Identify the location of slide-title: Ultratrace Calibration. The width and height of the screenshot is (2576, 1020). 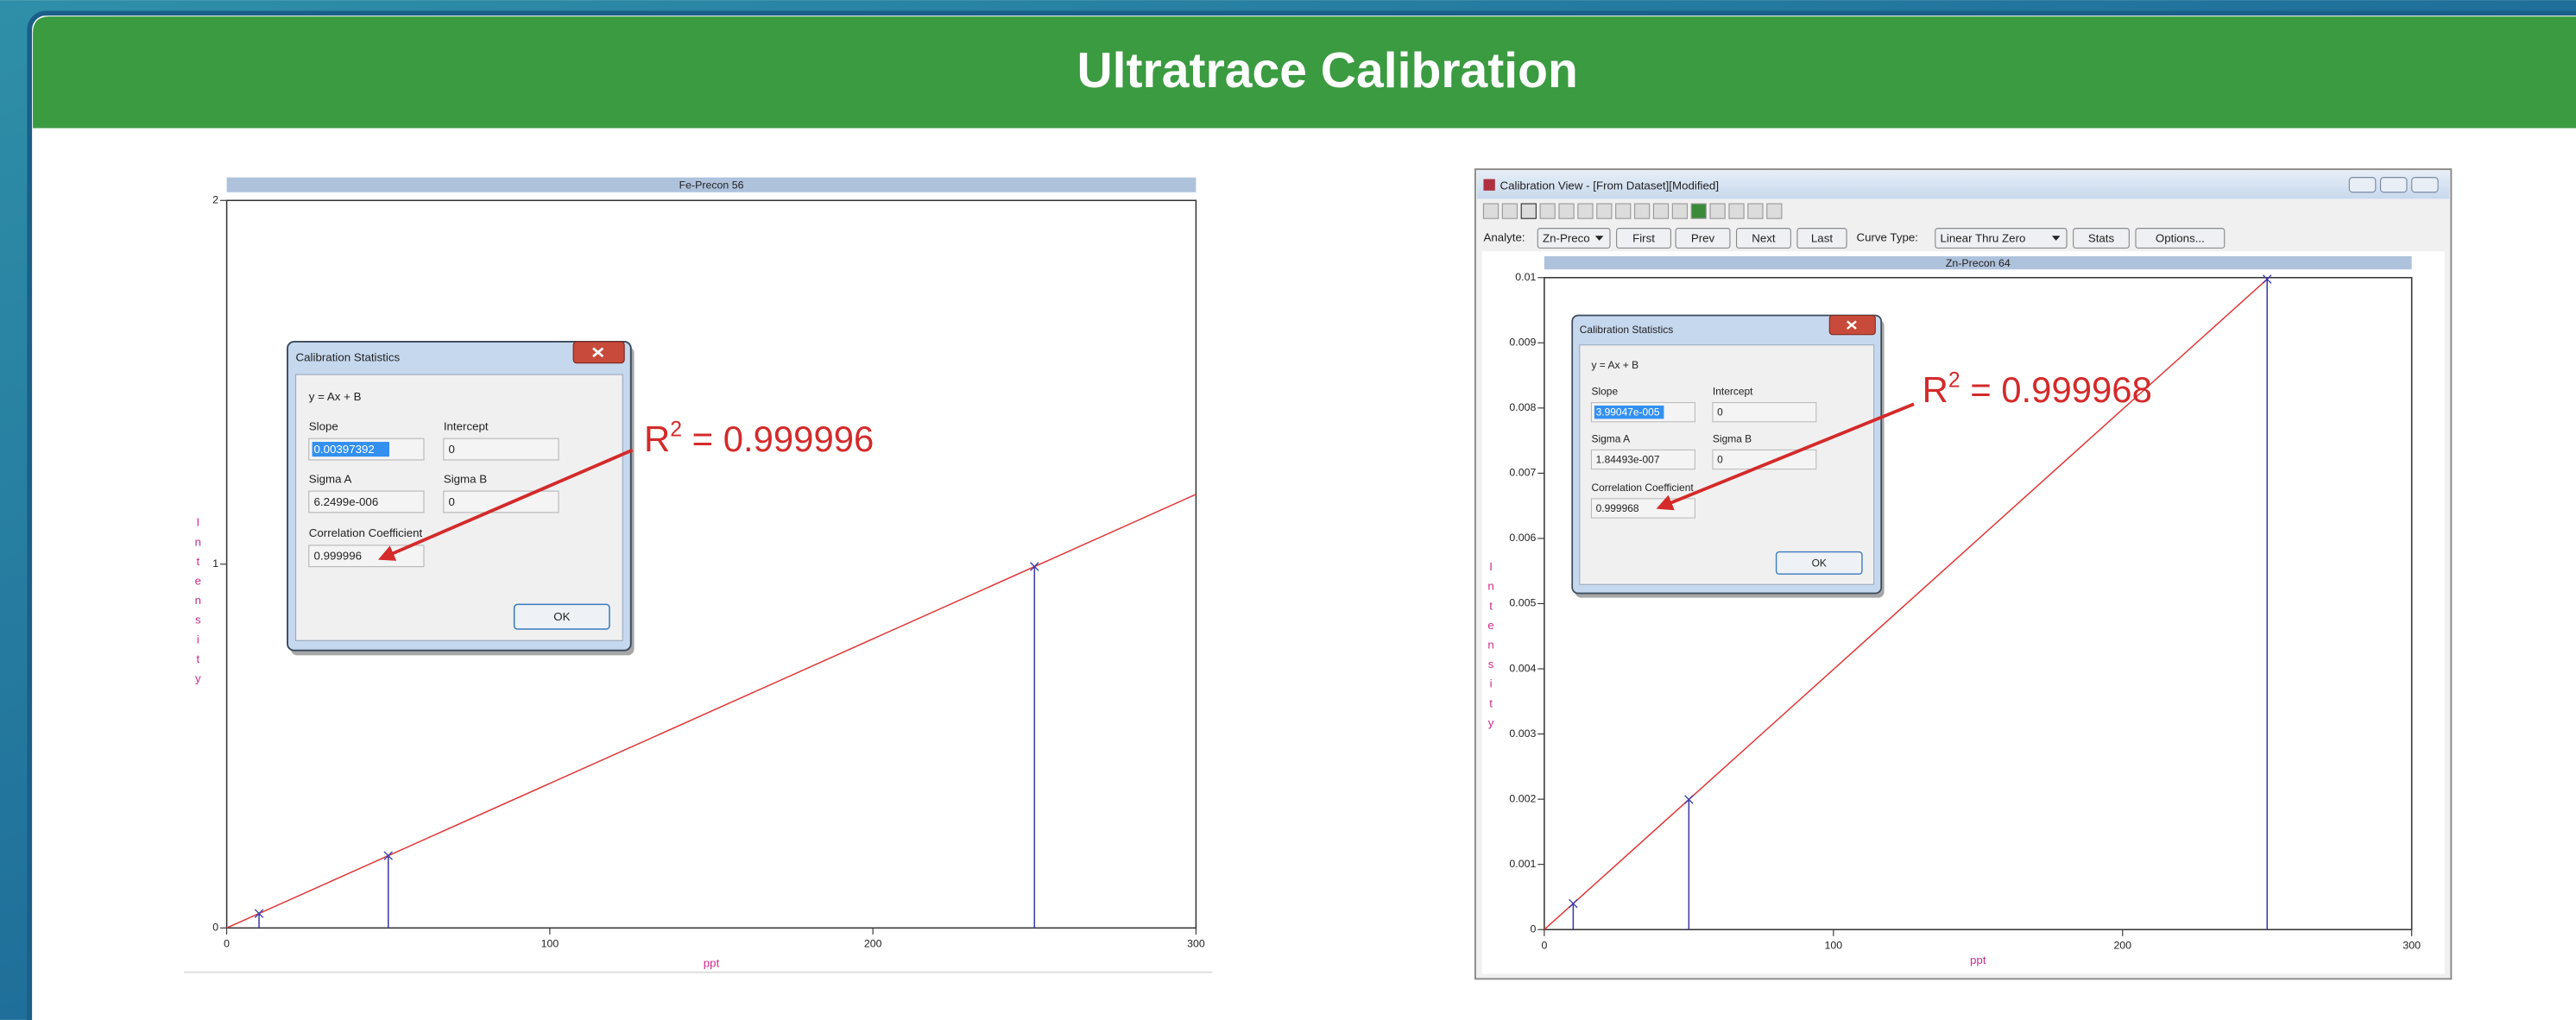
(1326, 71).